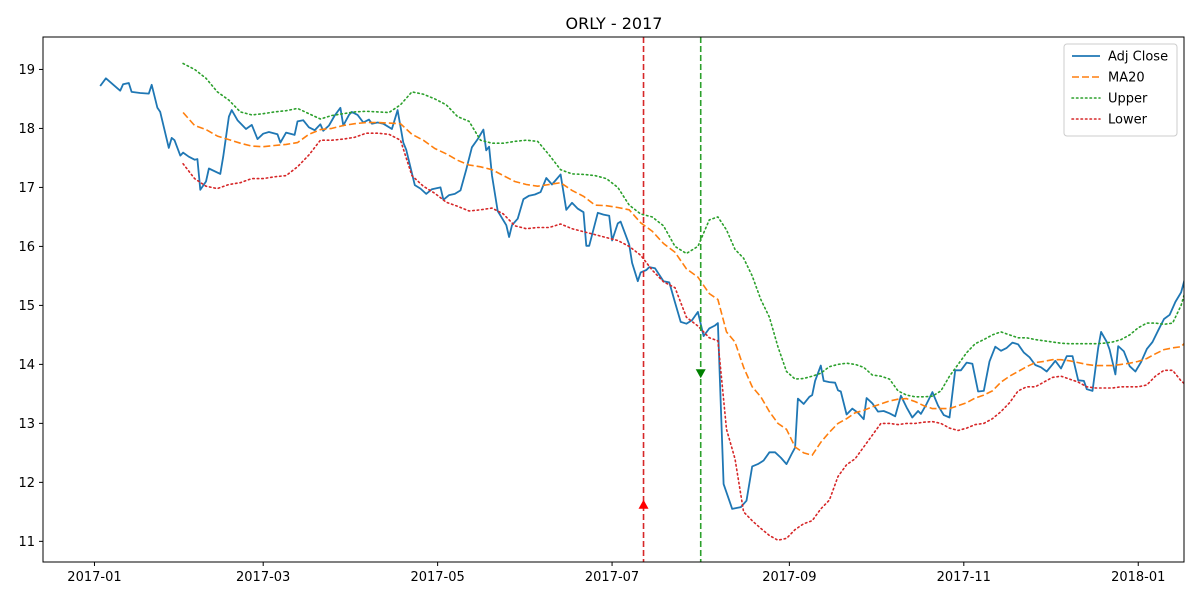  I want to click on legend-label: MA20, so click(1126, 78).